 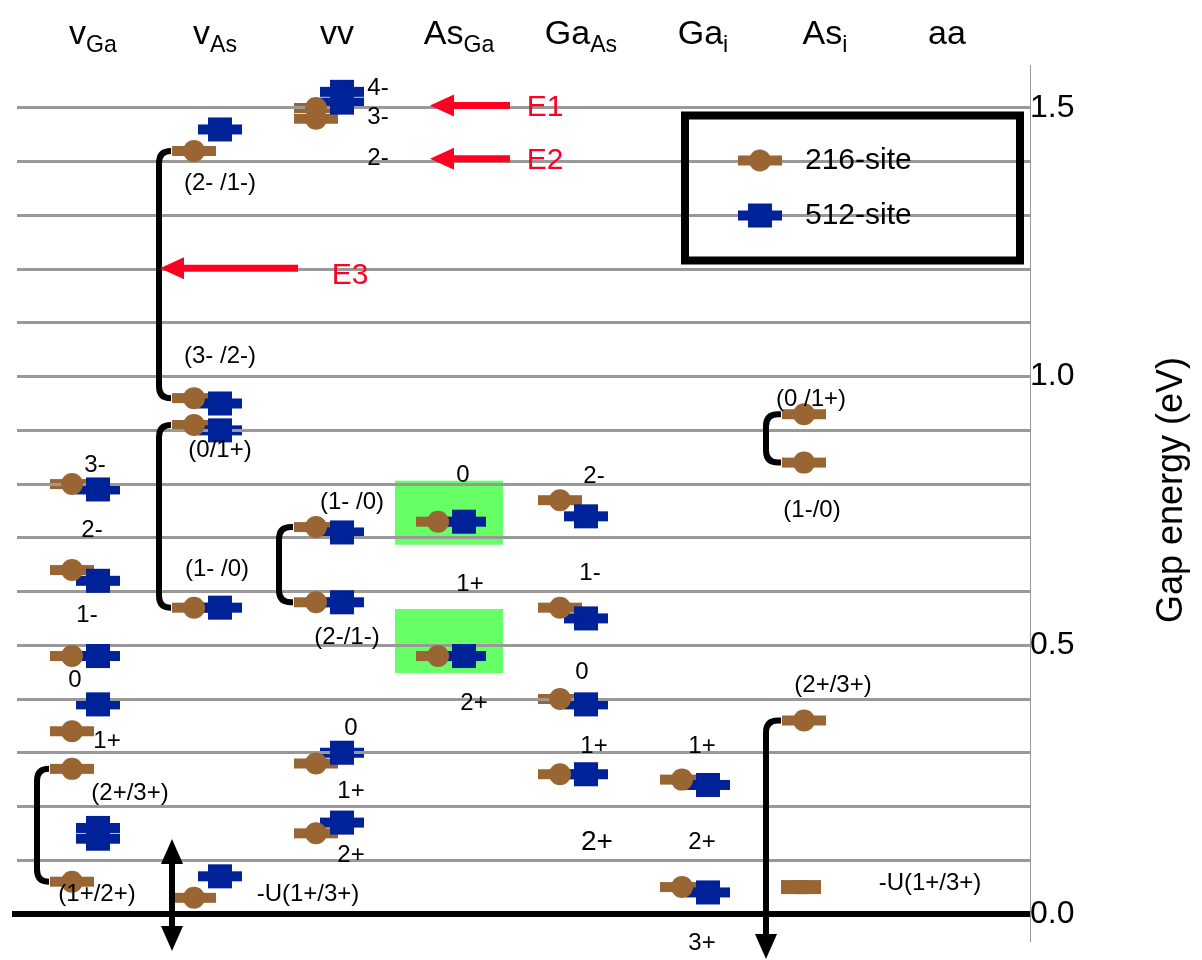 I want to click on annotation: (3- /2-), so click(x=220, y=355).